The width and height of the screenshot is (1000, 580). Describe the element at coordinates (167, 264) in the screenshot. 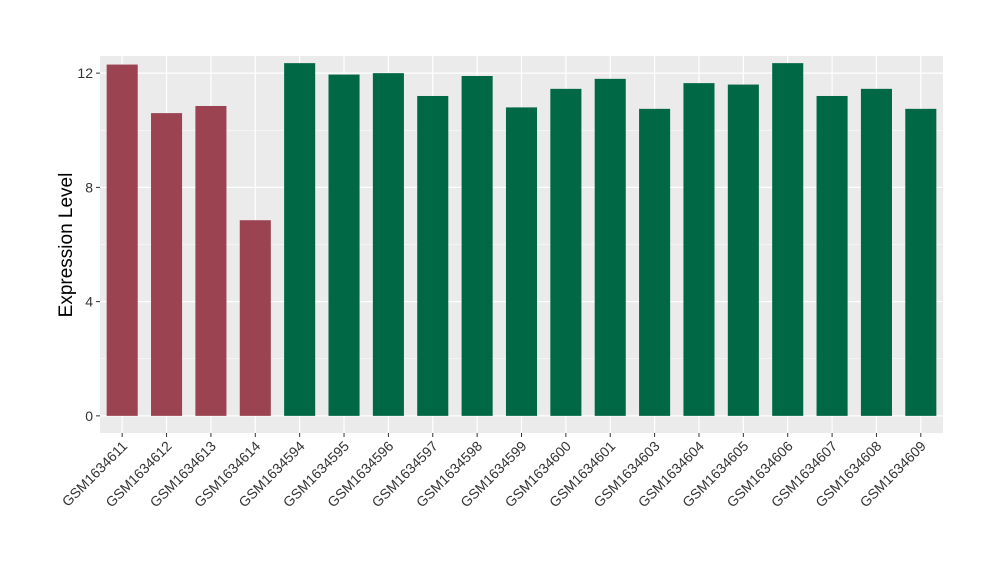

I see `bar-GSM1634612` at that location.